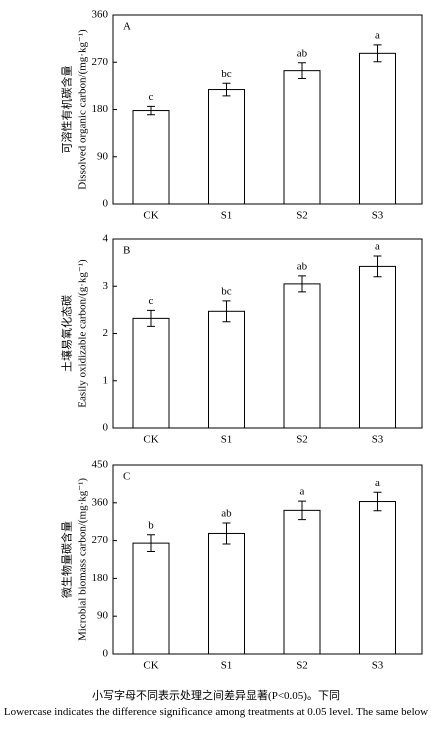  I want to click on y-axis-label: Dissolved organic carbon/(mg·kg⁻¹), so click(83, 109).